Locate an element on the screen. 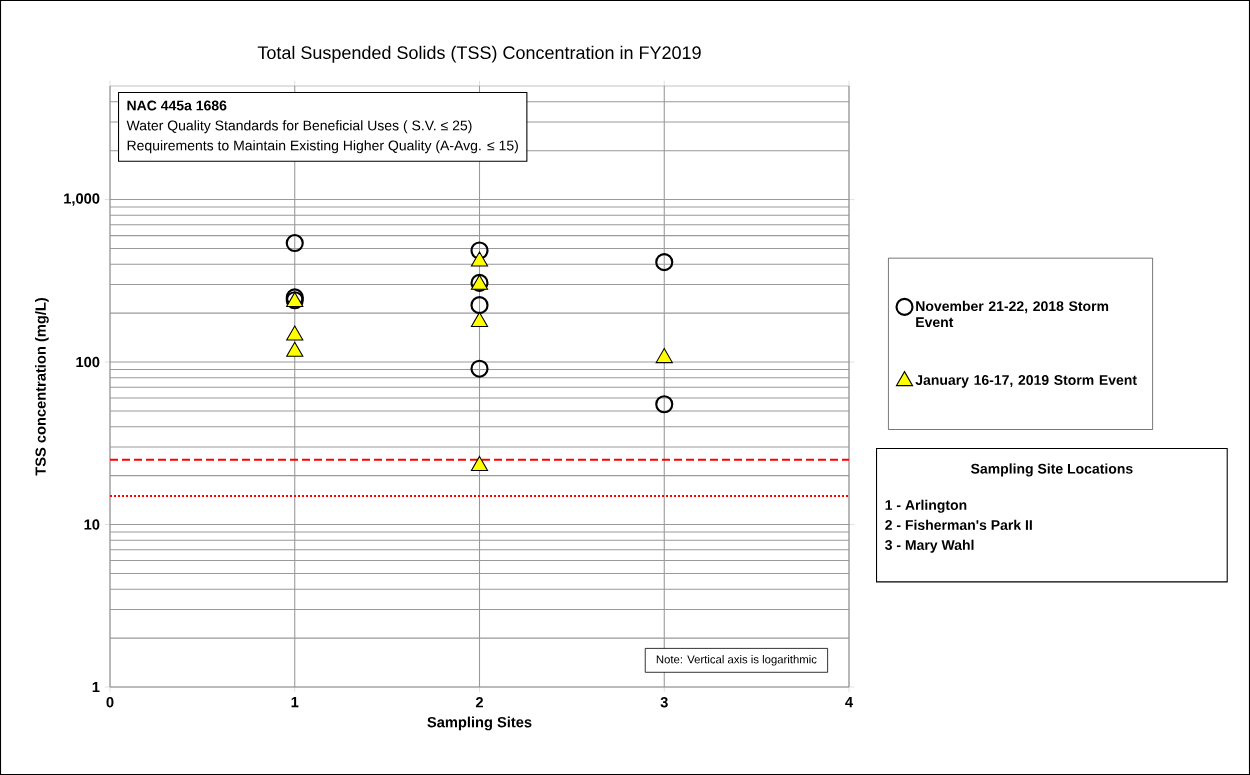 Image resolution: width=1250 pixels, height=775 pixels. x-tick-label: 1 is located at coordinates (295, 702).